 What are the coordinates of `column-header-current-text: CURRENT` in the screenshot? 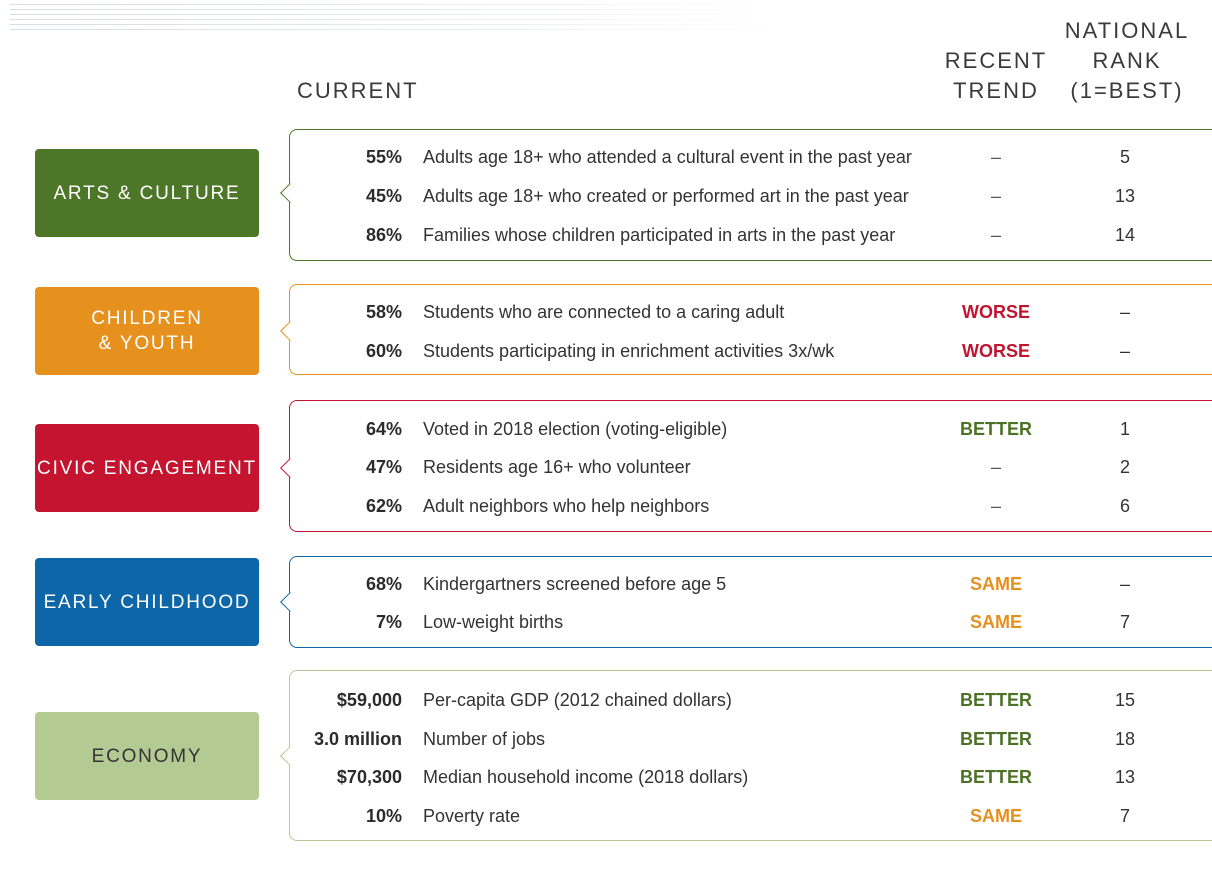 It's located at (358, 90).